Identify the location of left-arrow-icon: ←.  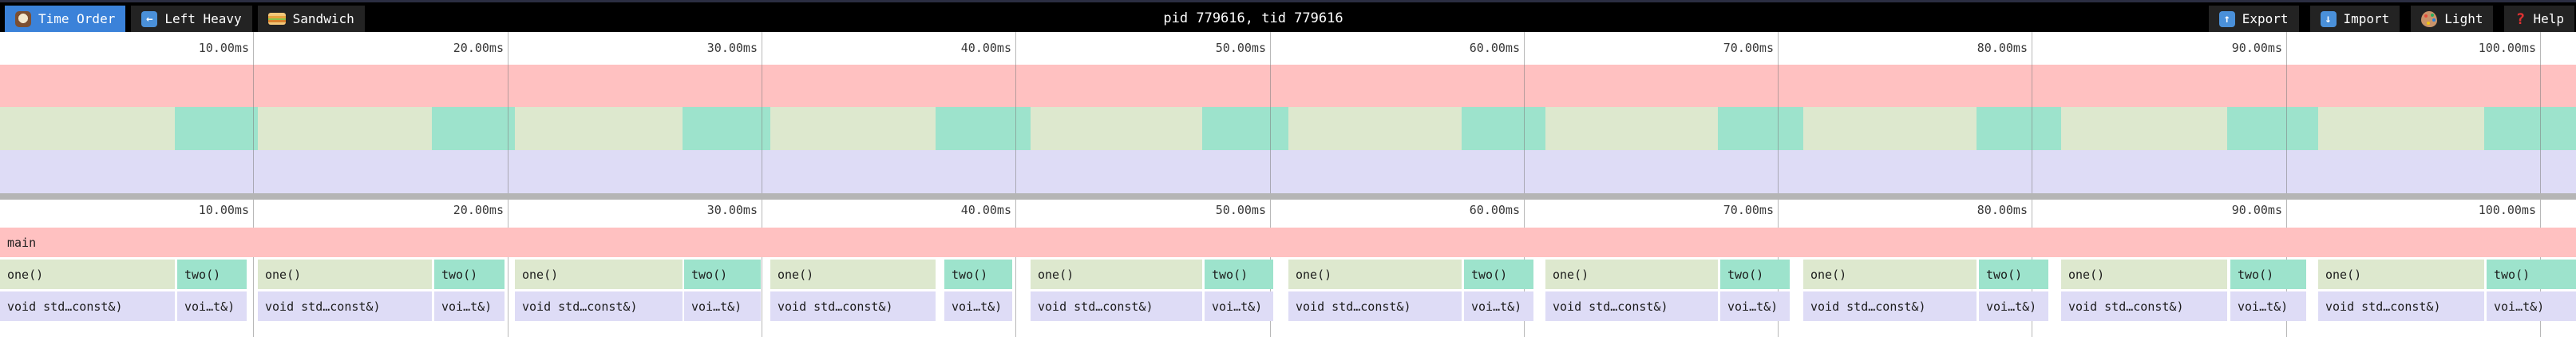
(149, 18).